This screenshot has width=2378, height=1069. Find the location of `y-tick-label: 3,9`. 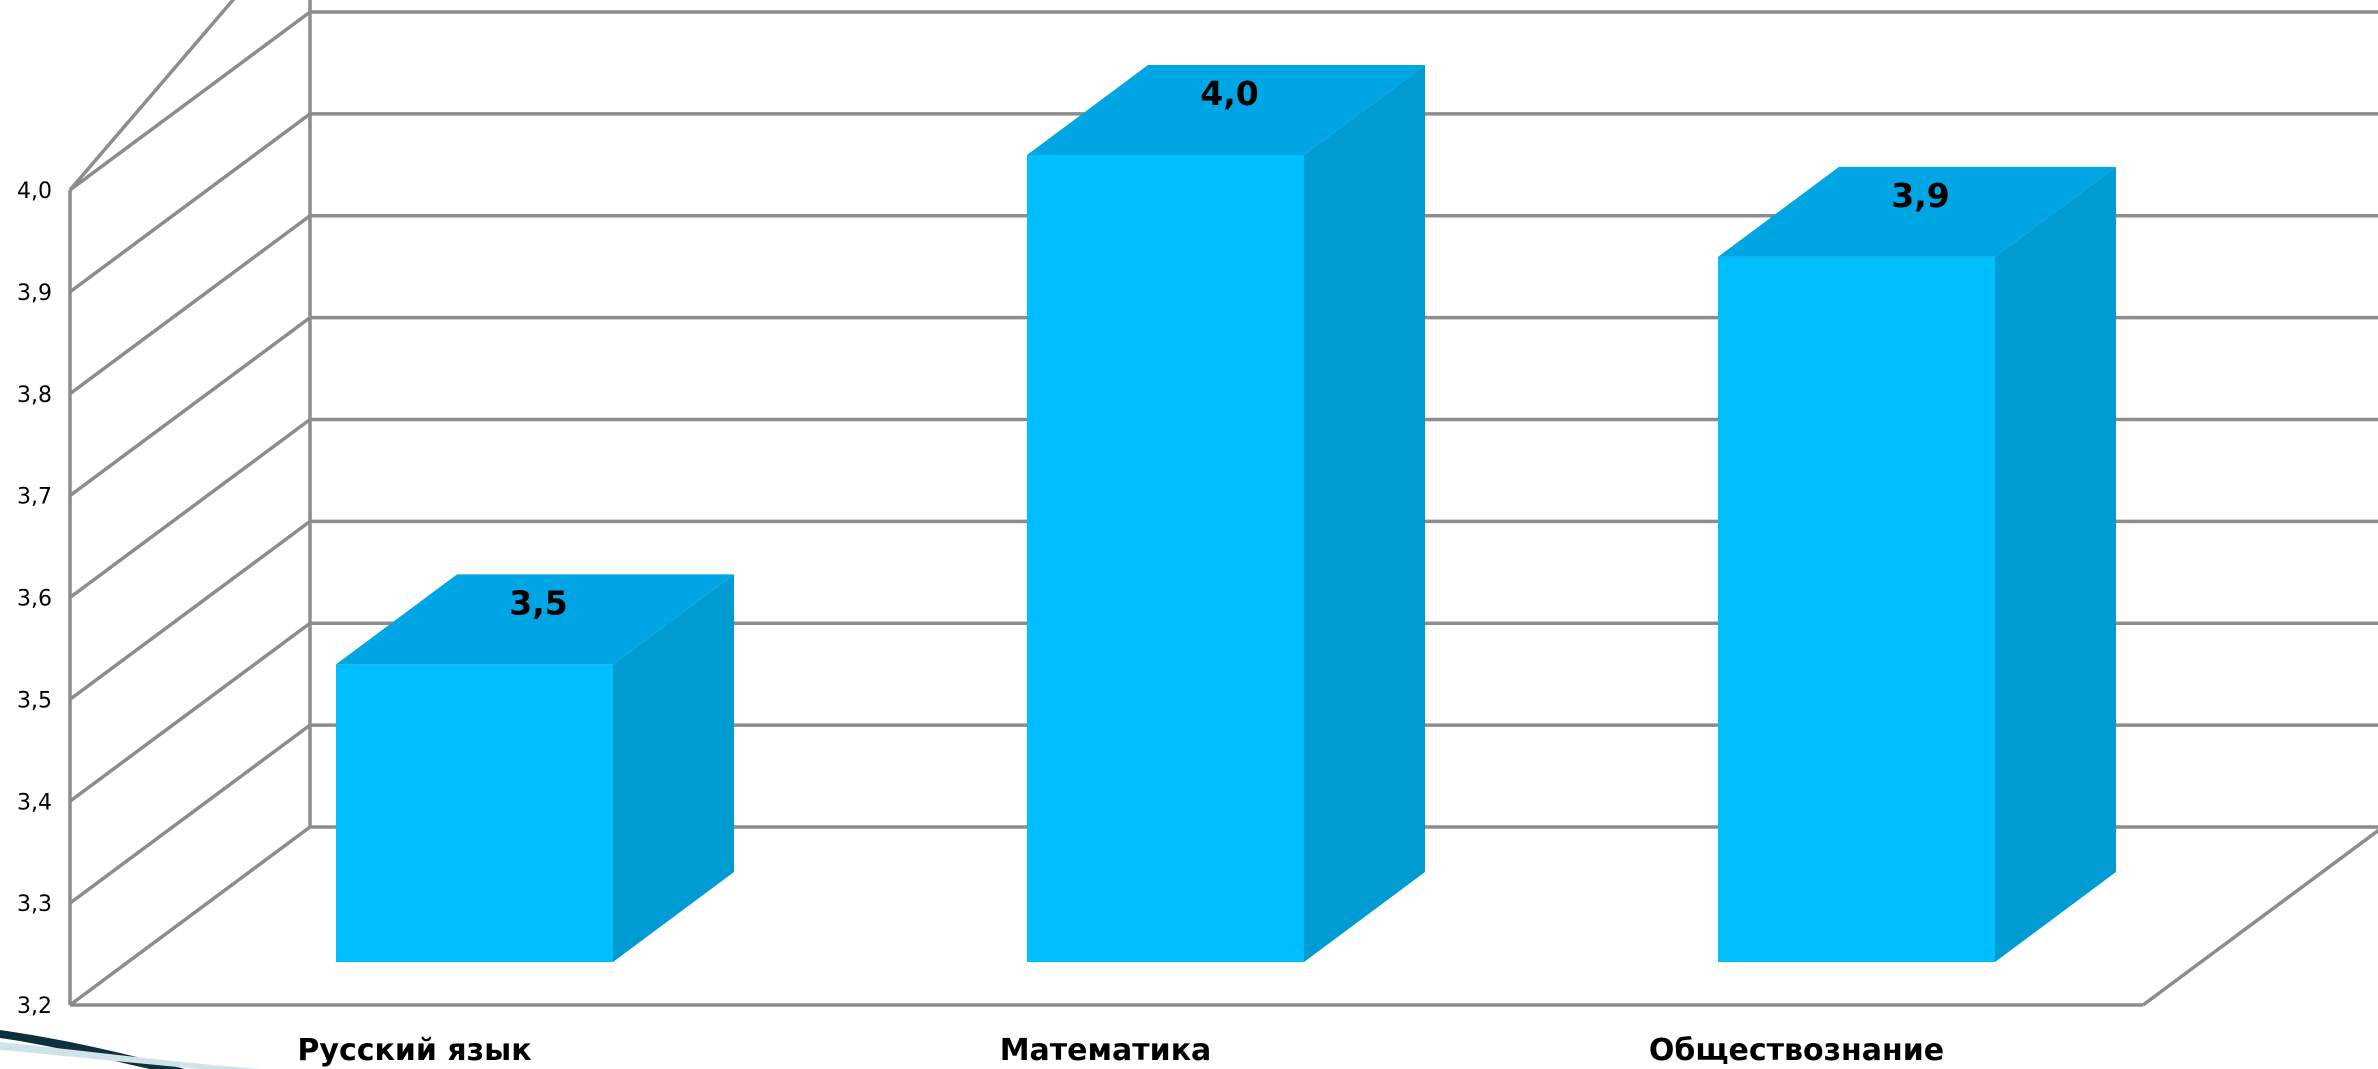

y-tick-label: 3,9 is located at coordinates (34, 293).